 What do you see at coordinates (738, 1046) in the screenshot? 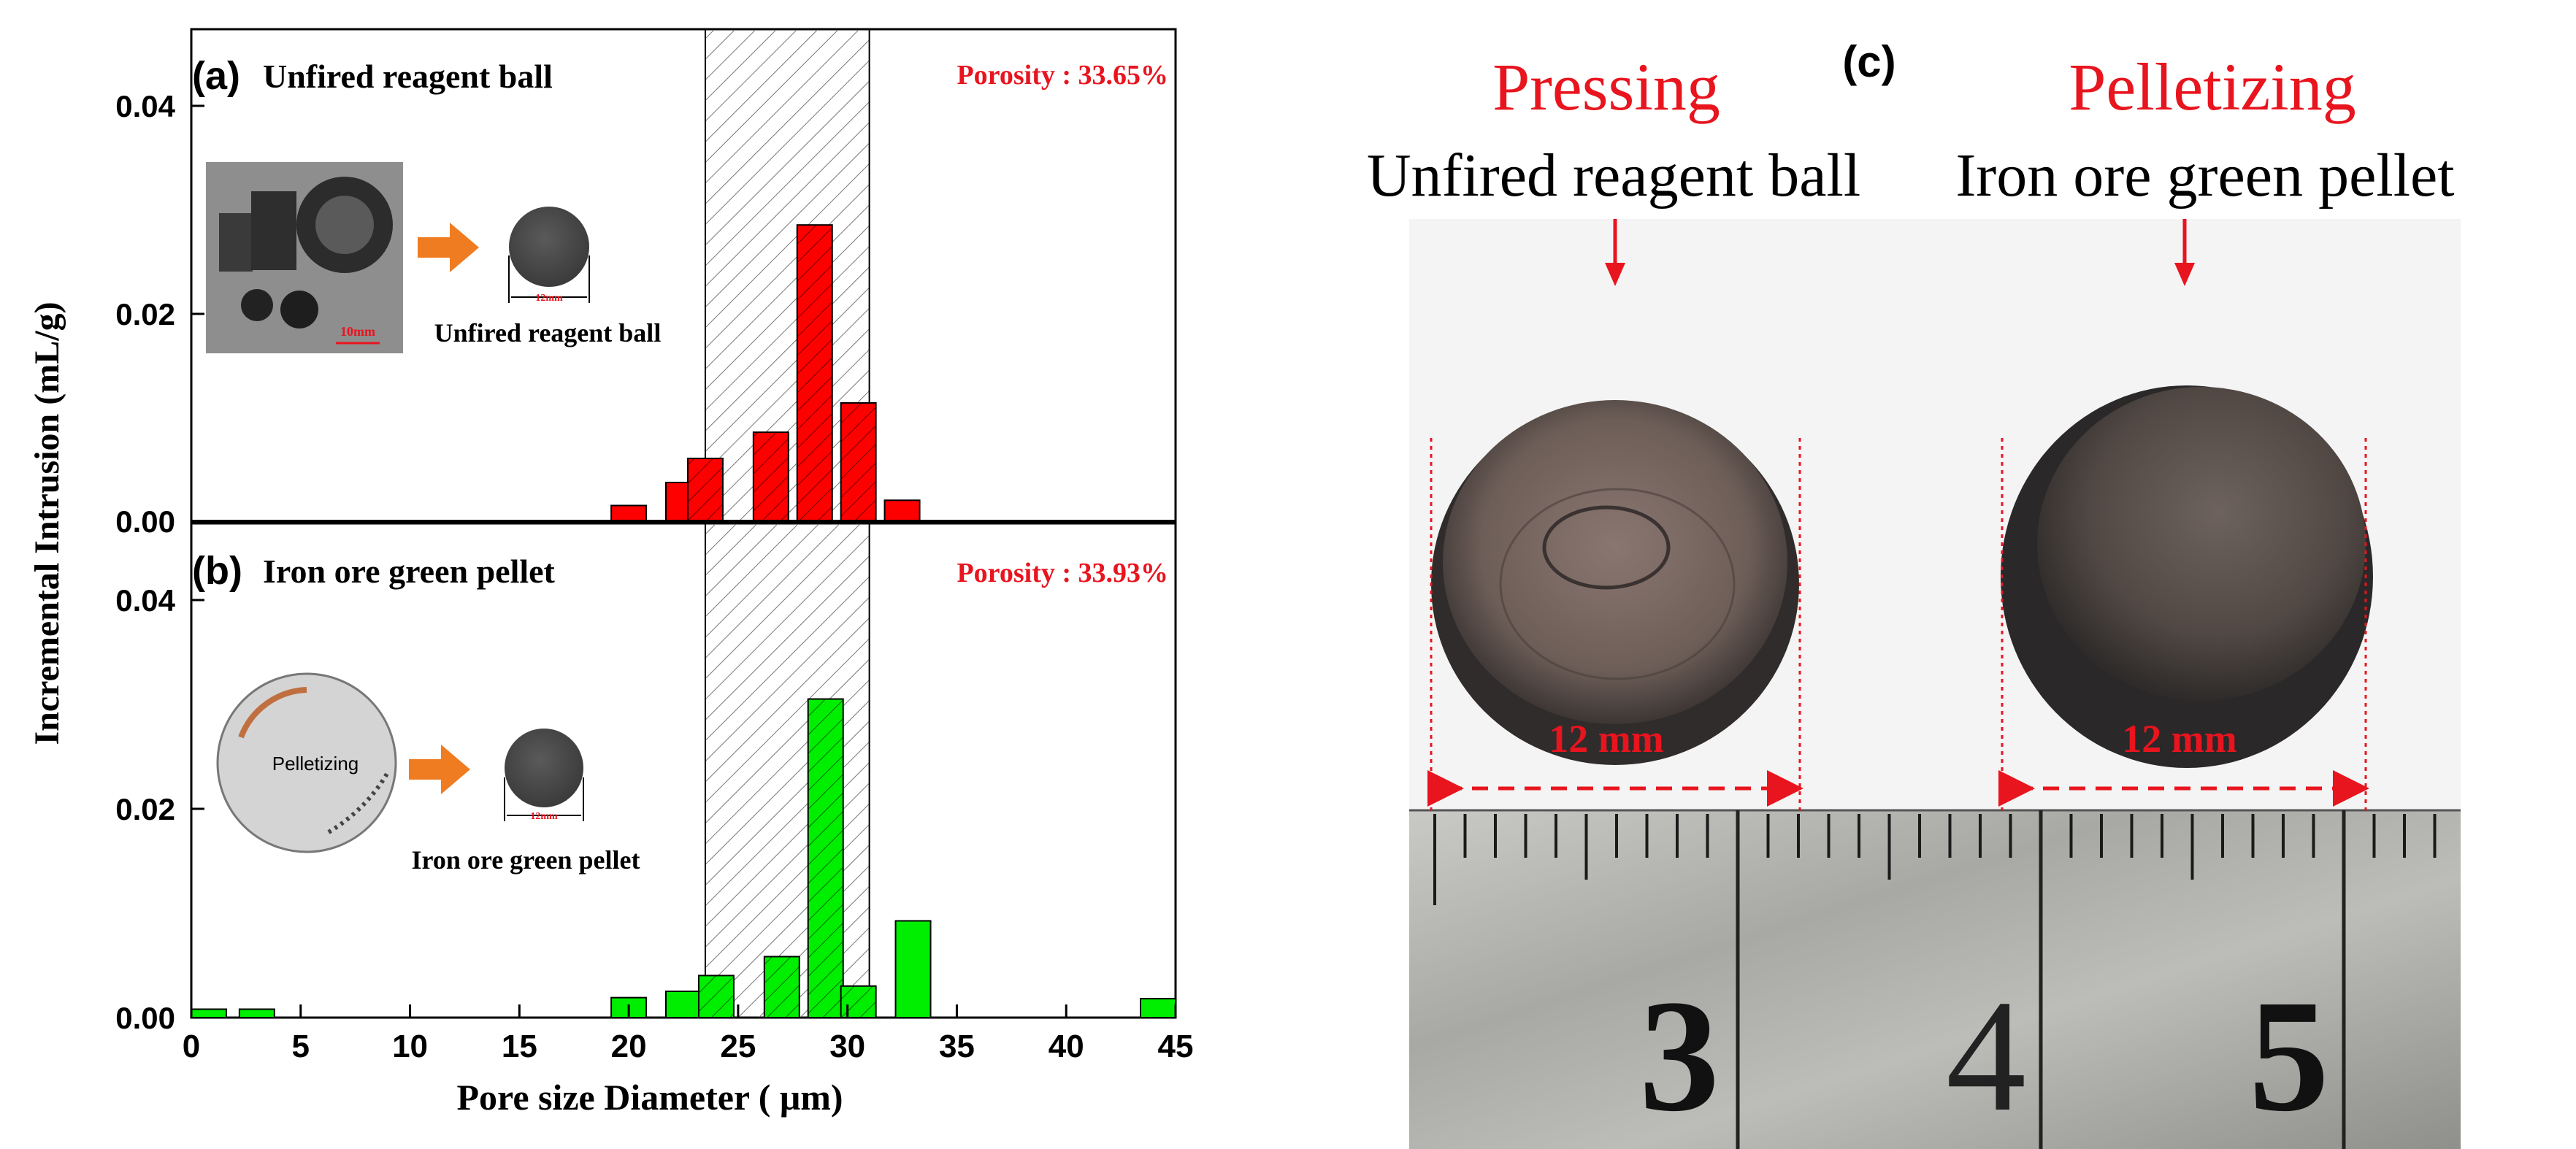
I see `x-tick-label-5: 25` at bounding box center [738, 1046].